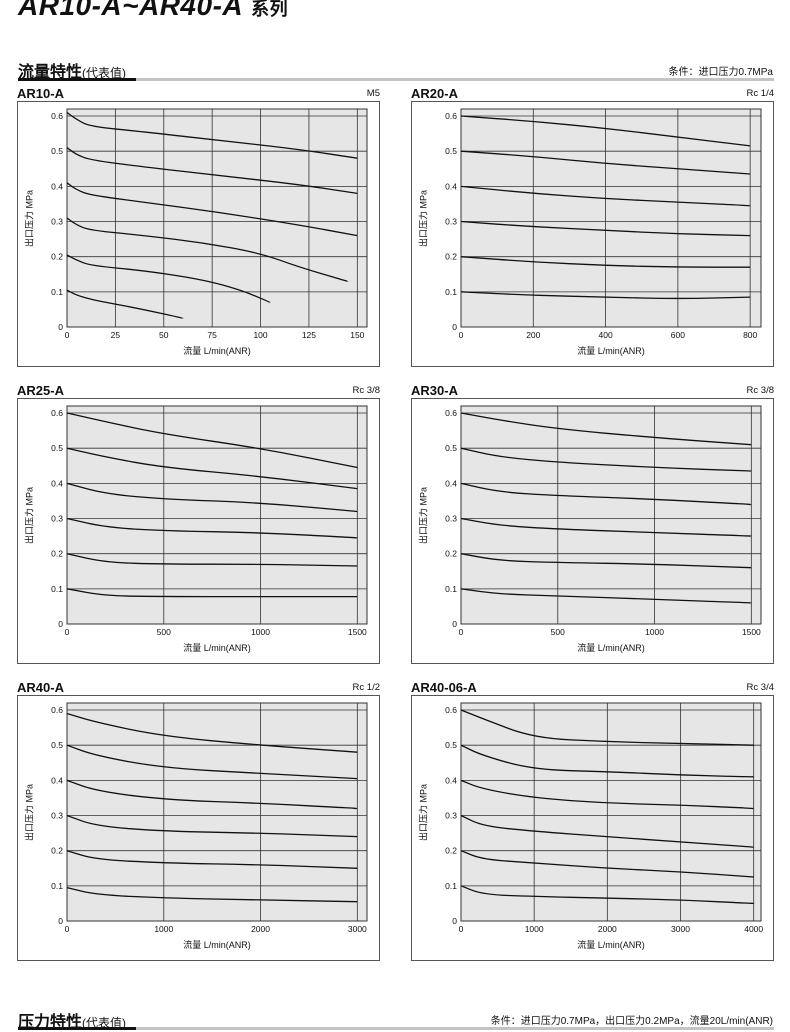 Image resolution: width=790 pixels, height=1032 pixels. What do you see at coordinates (67, 632) in the screenshot?
I see `chart-3-xtick-label: 0` at bounding box center [67, 632].